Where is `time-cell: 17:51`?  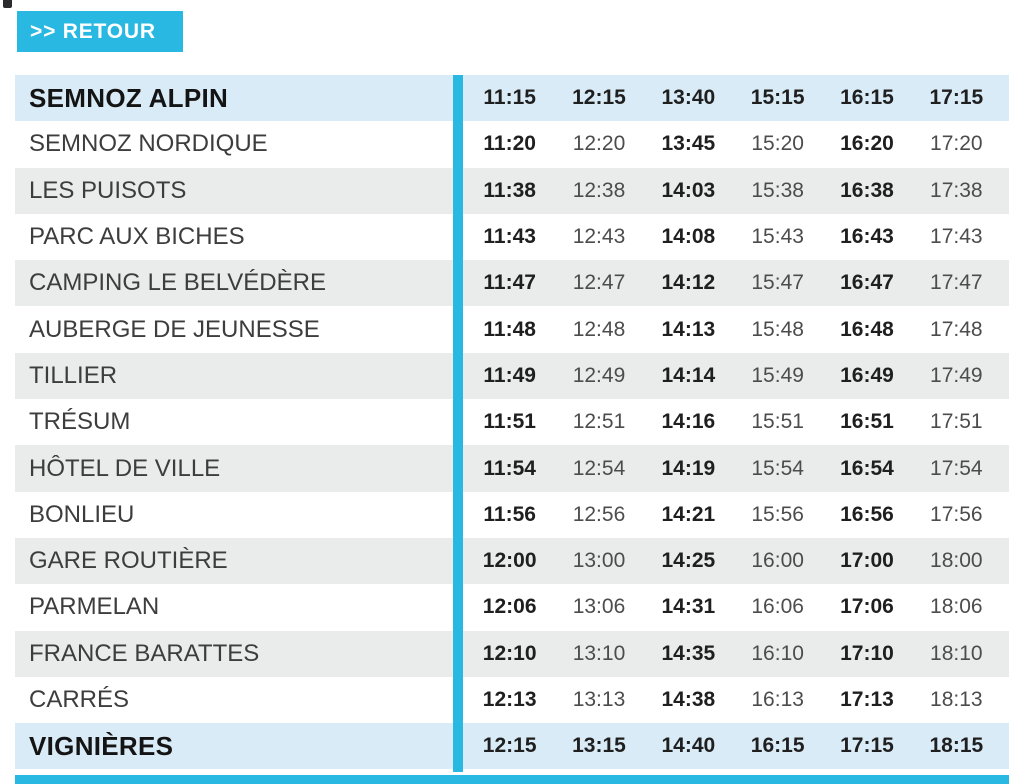 time-cell: 17:51 is located at coordinates (956, 422).